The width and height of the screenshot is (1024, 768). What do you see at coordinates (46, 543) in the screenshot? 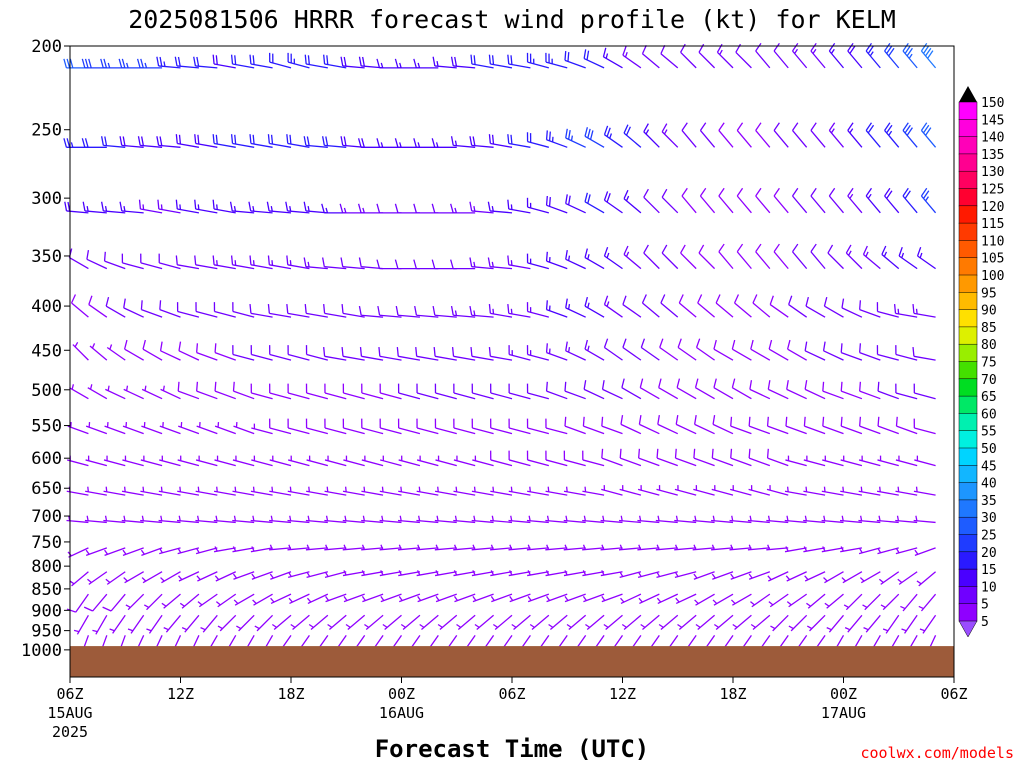
I see `y-tick-label: 750` at bounding box center [46, 543].